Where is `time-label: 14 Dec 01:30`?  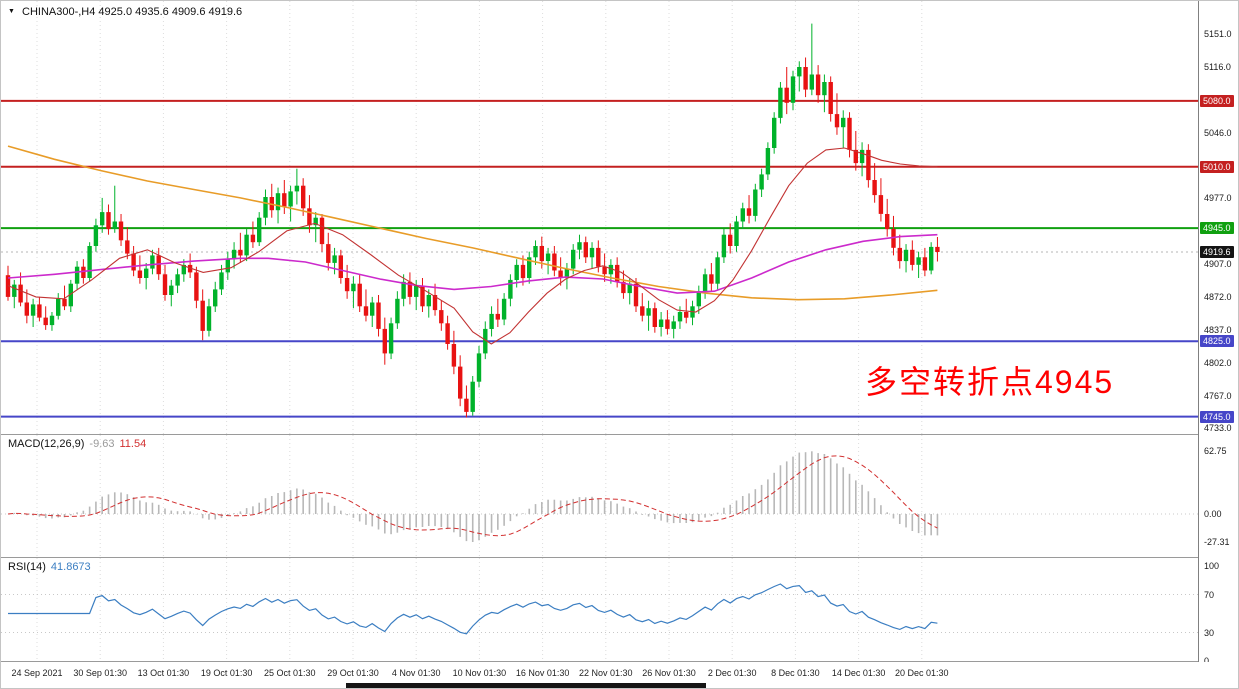
time-label: 14 Dec 01:30 is located at coordinates (858, 673).